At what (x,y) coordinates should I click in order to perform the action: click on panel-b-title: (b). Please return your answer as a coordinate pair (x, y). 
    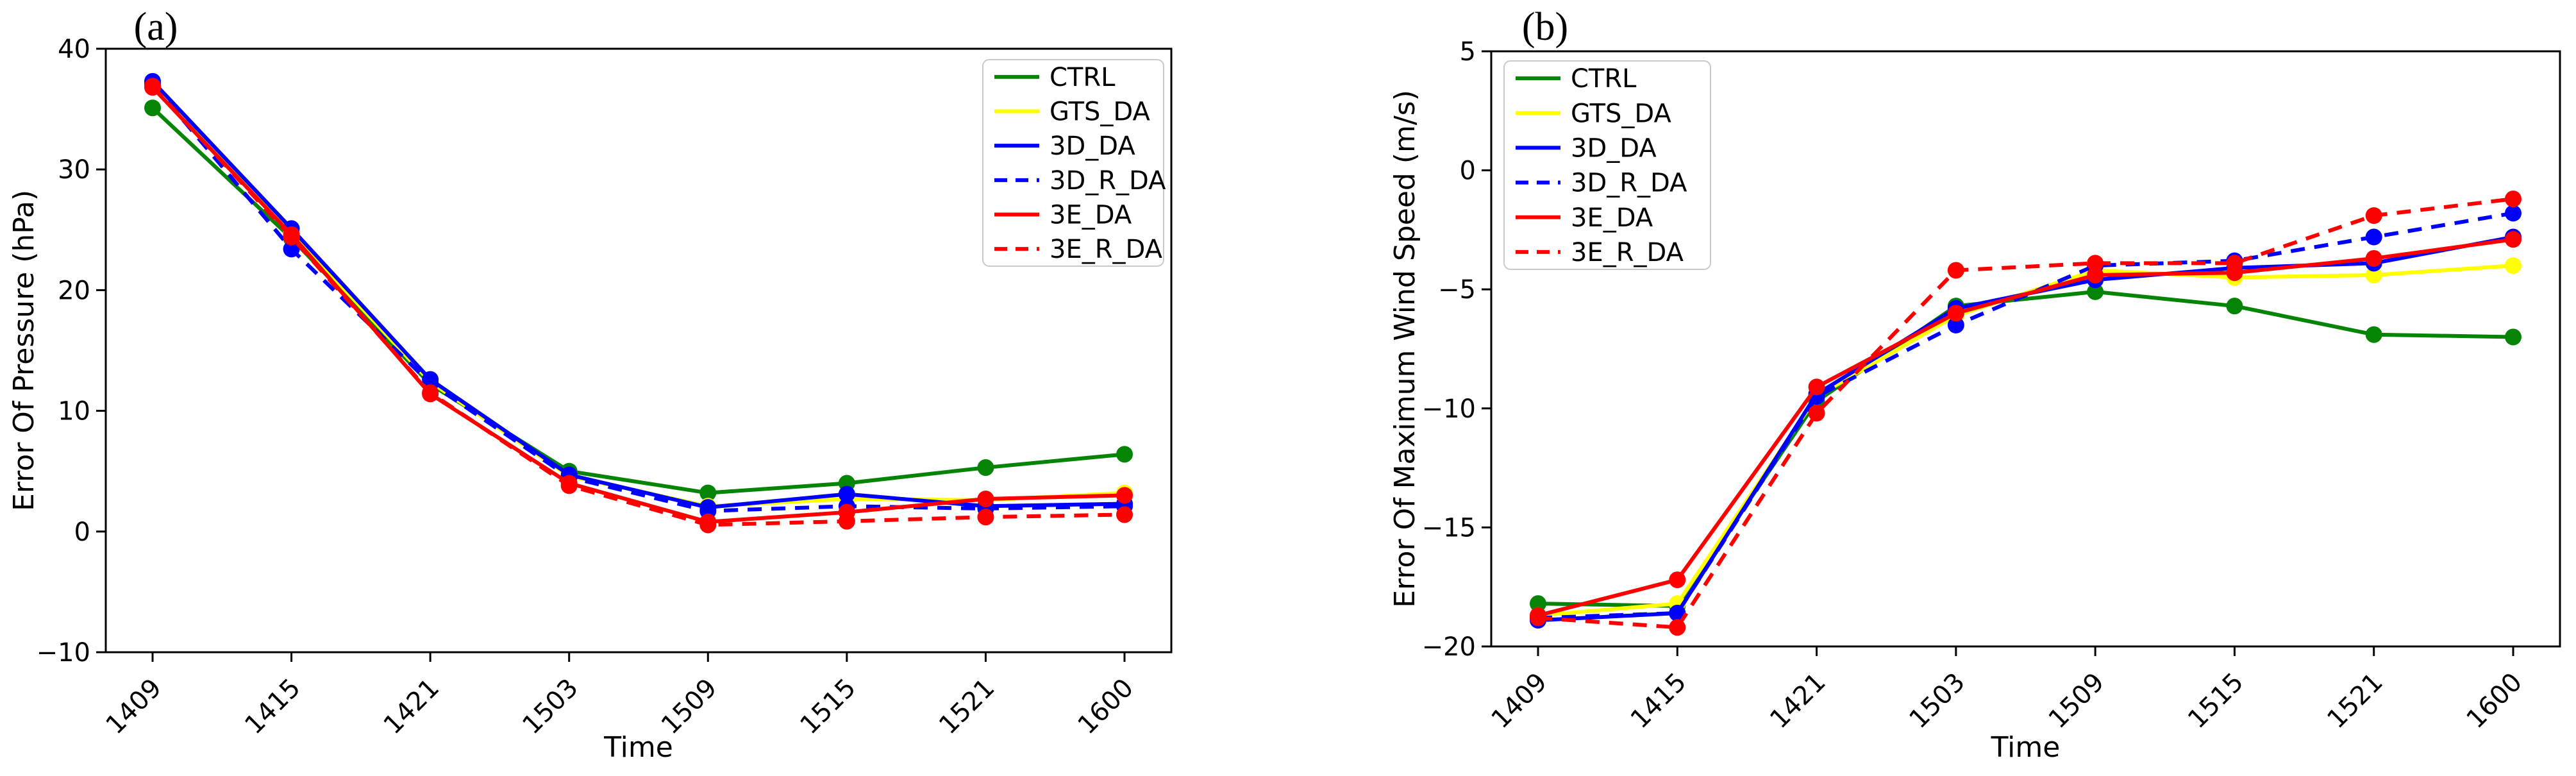
    Looking at the image, I should click on (1545, 27).